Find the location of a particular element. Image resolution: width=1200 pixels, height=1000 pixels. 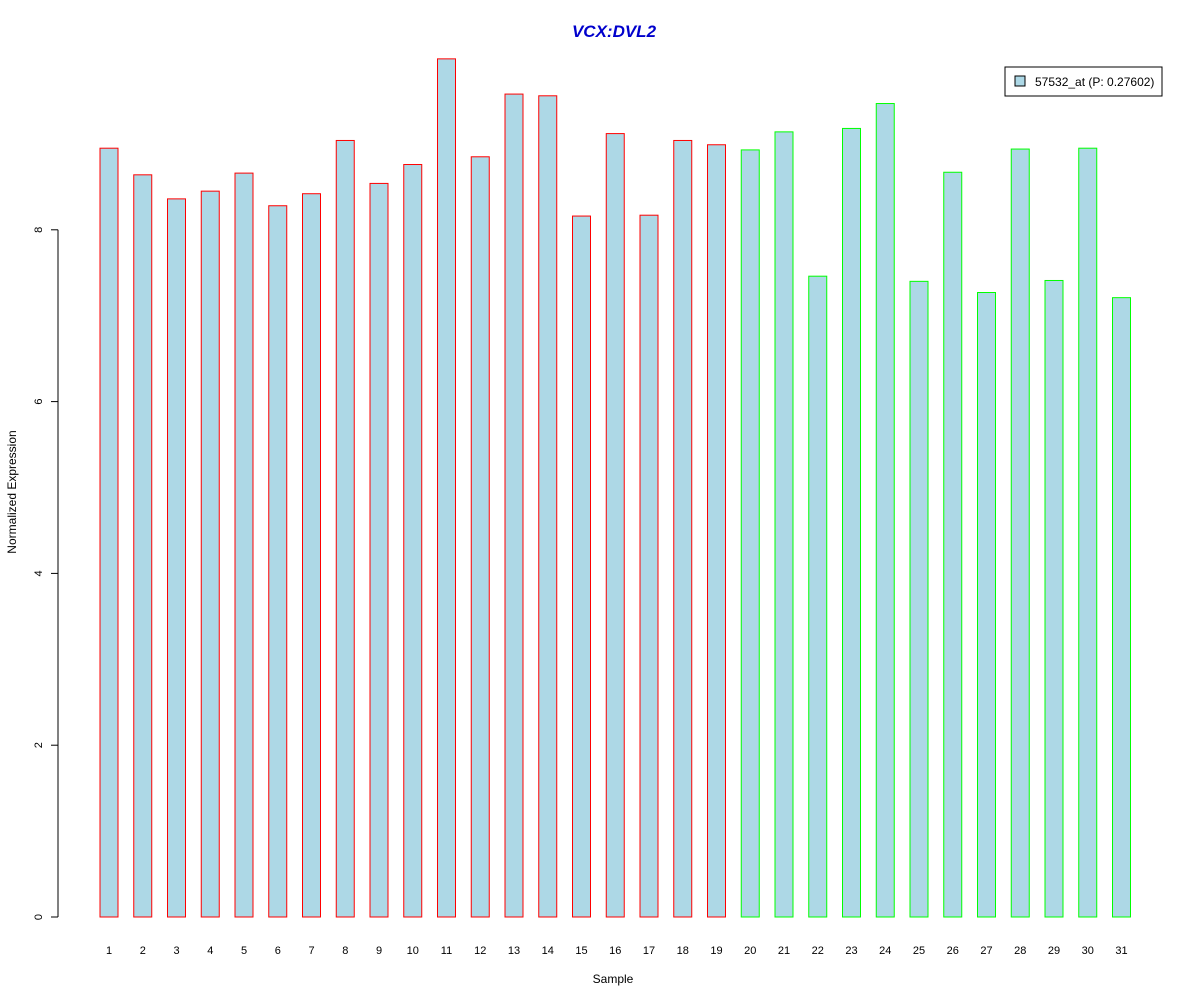

x-tick-label: 25 is located at coordinates (919, 951).